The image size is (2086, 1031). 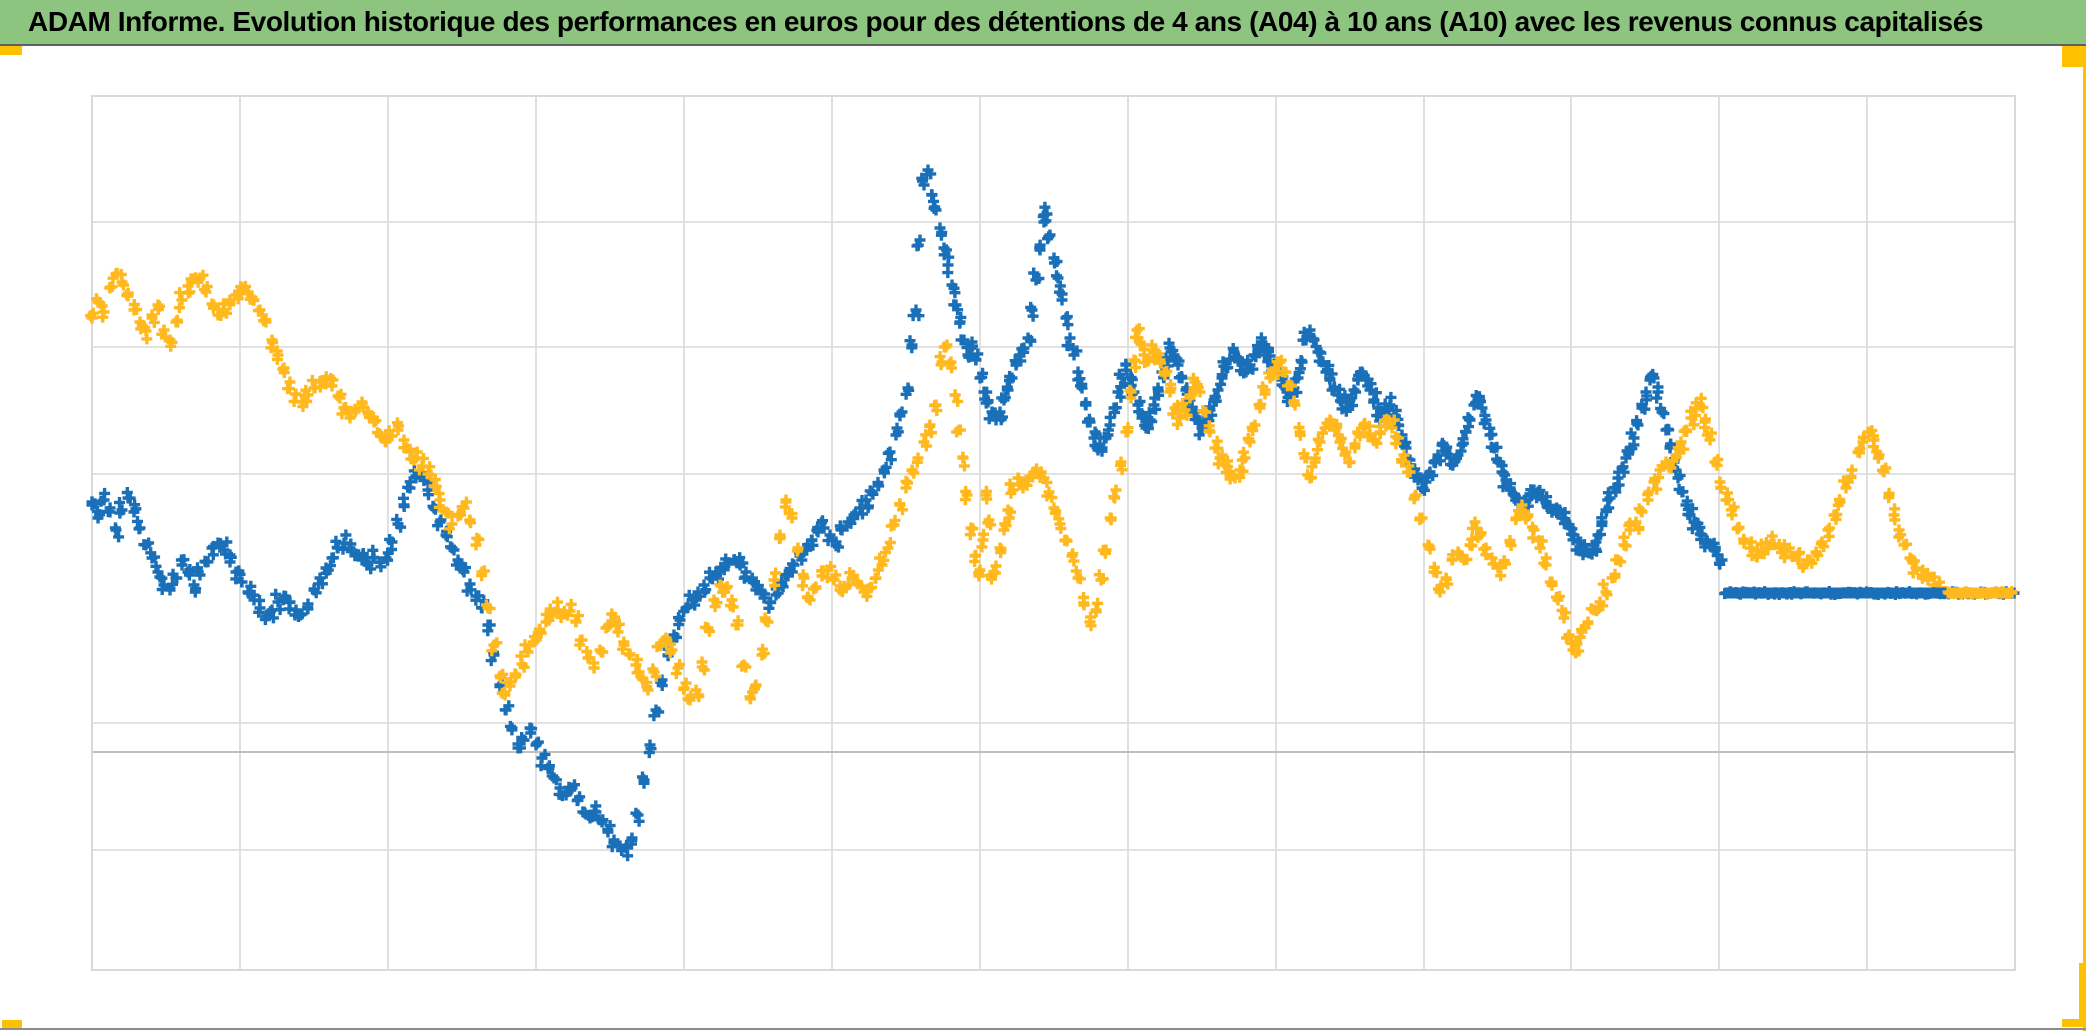 I want to click on bottom-rule, so click(x=1043, y=1029).